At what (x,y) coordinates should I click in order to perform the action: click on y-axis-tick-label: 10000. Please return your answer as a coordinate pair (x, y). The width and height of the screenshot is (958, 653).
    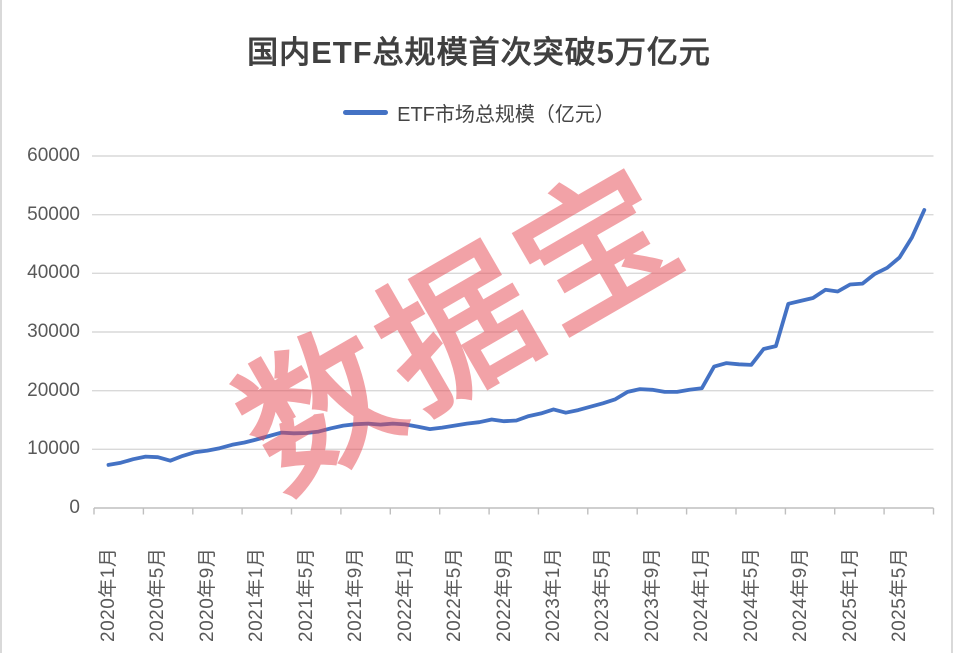
    Looking at the image, I should click on (53, 449).